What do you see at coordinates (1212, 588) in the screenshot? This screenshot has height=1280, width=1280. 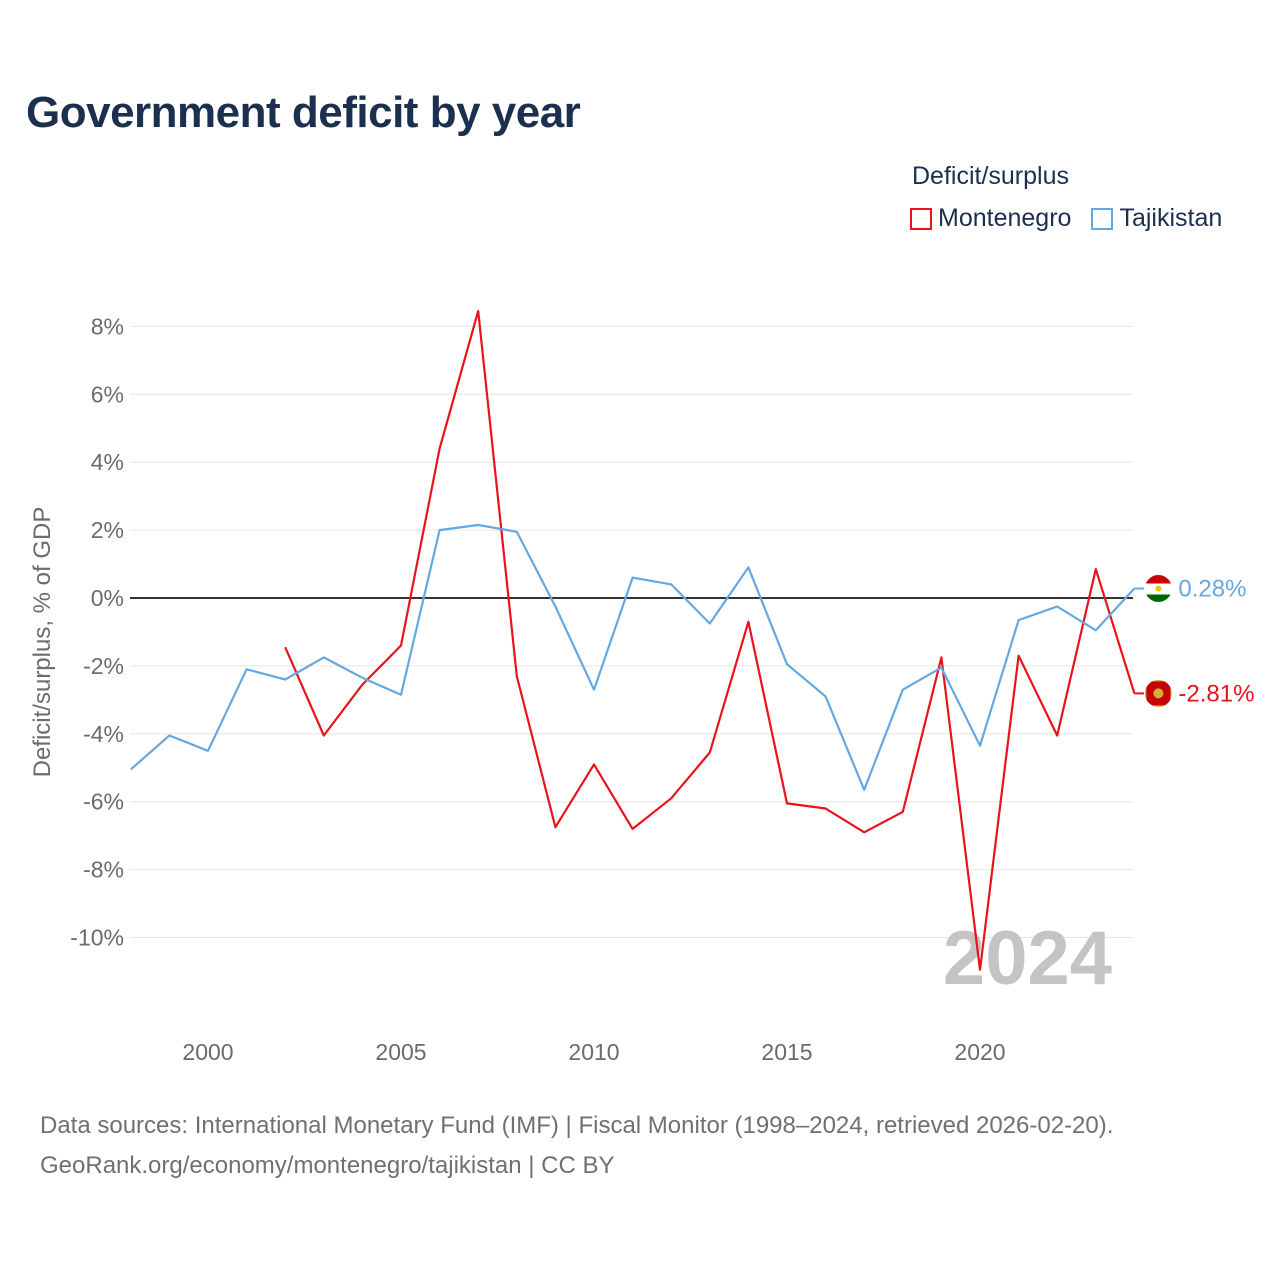 I see `end-value-label-tajikistan: 0.28%` at bounding box center [1212, 588].